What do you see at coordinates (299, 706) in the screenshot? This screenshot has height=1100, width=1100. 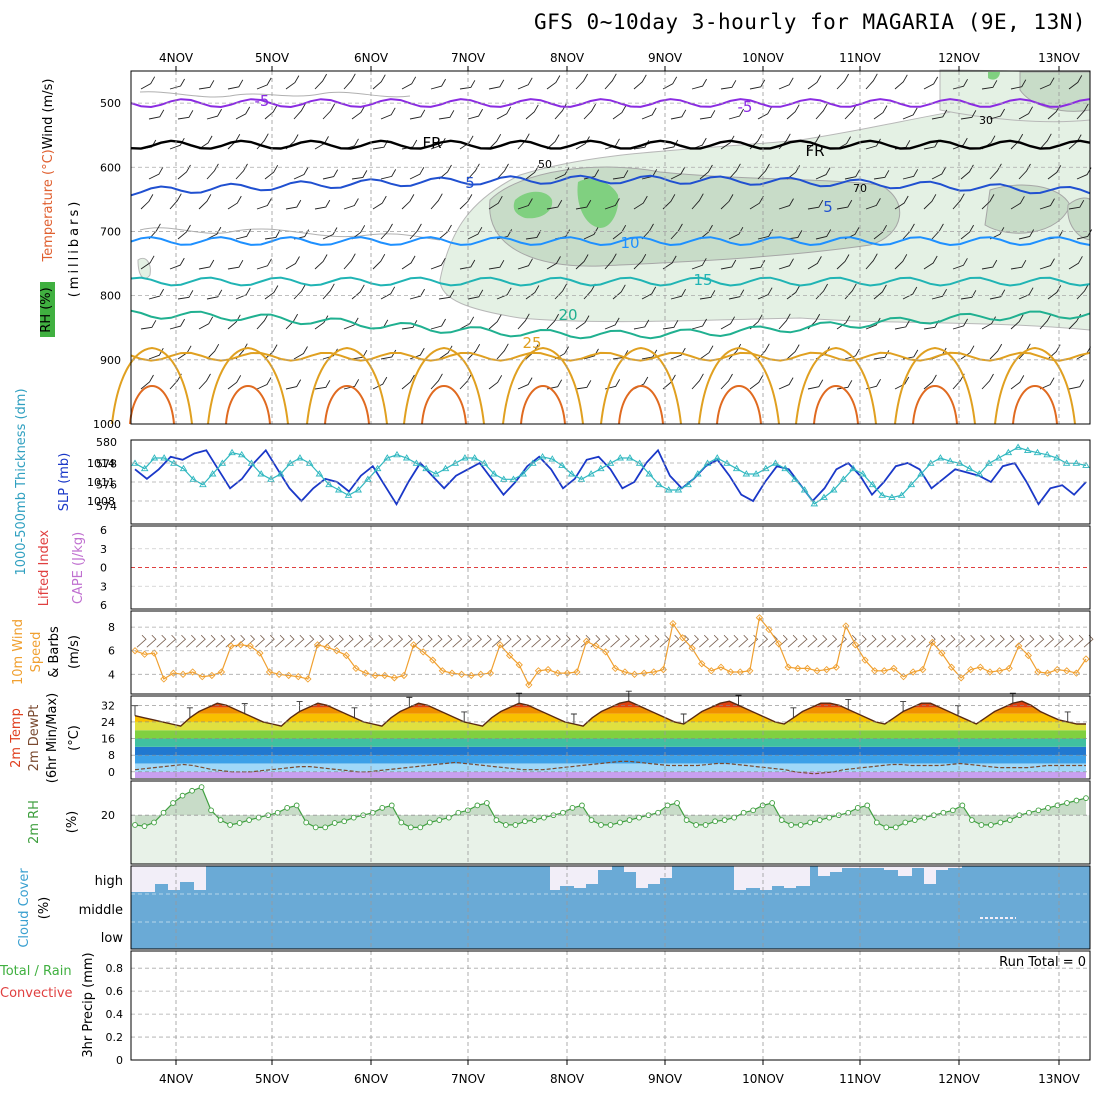 I see `minmax-marker` at bounding box center [299, 706].